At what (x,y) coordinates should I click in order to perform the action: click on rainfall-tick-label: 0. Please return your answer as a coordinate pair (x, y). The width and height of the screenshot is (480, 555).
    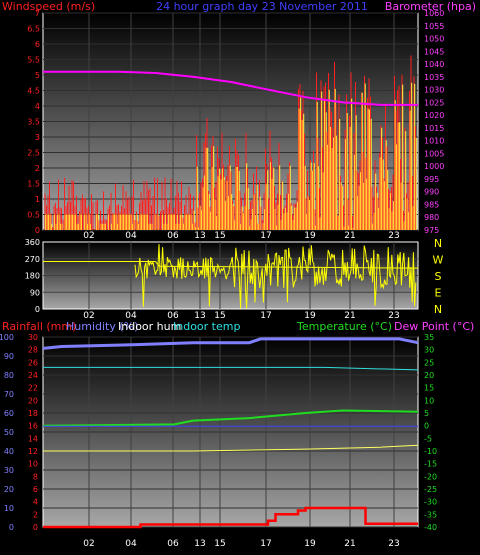
    Looking at the image, I should click on (35, 527).